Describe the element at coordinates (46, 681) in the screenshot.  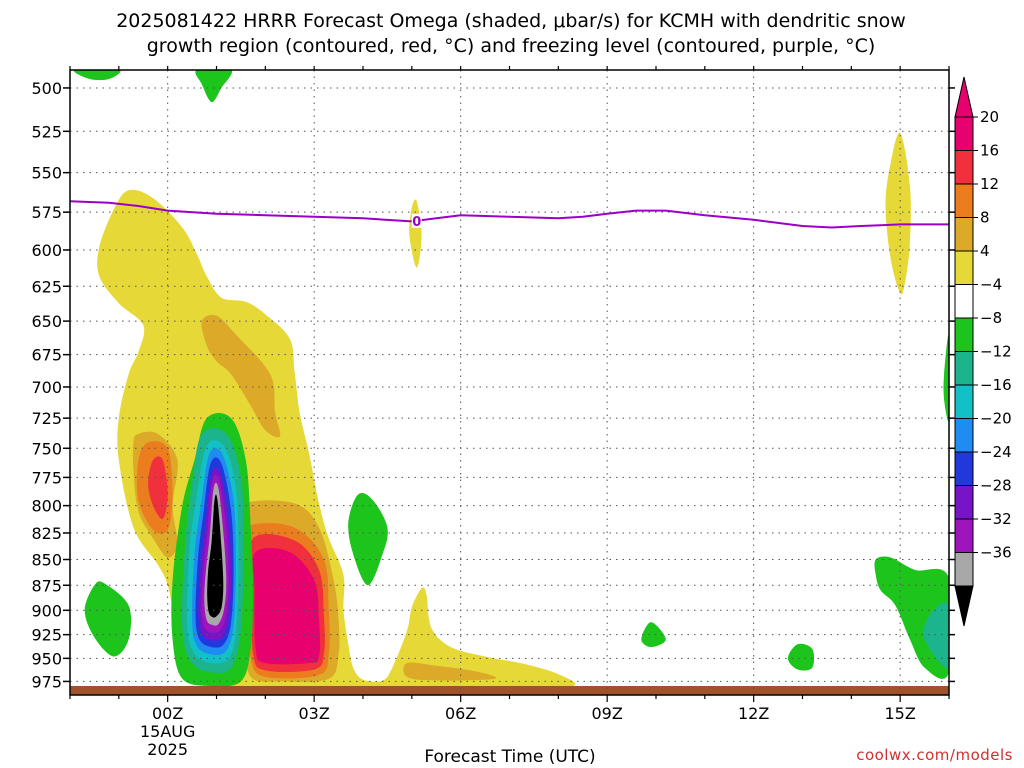
I see `y-tick-label: 975` at that location.